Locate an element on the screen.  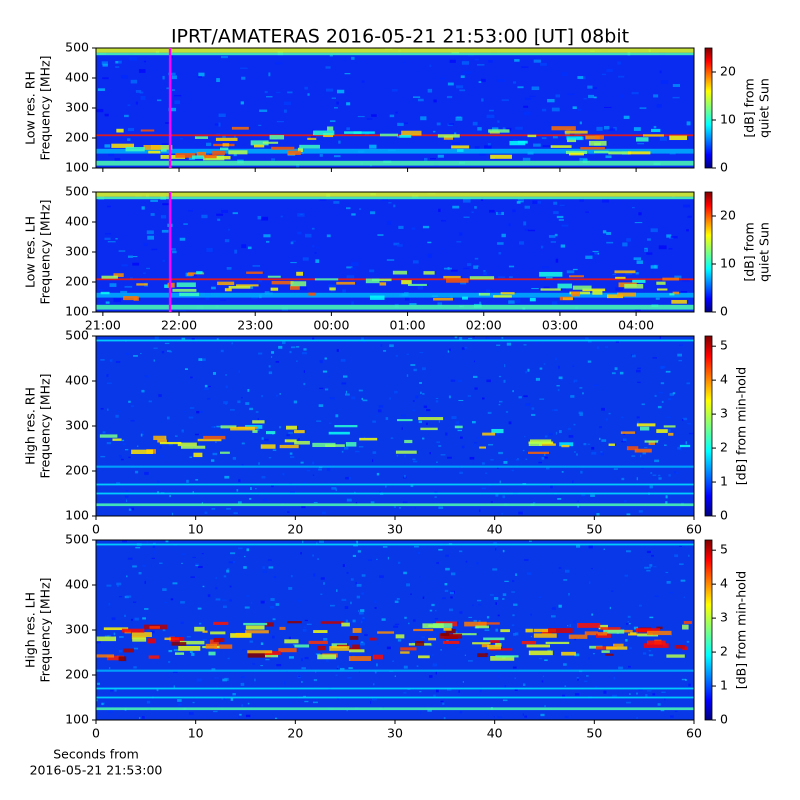
x-tick-label: 60 is located at coordinates (694, 733).